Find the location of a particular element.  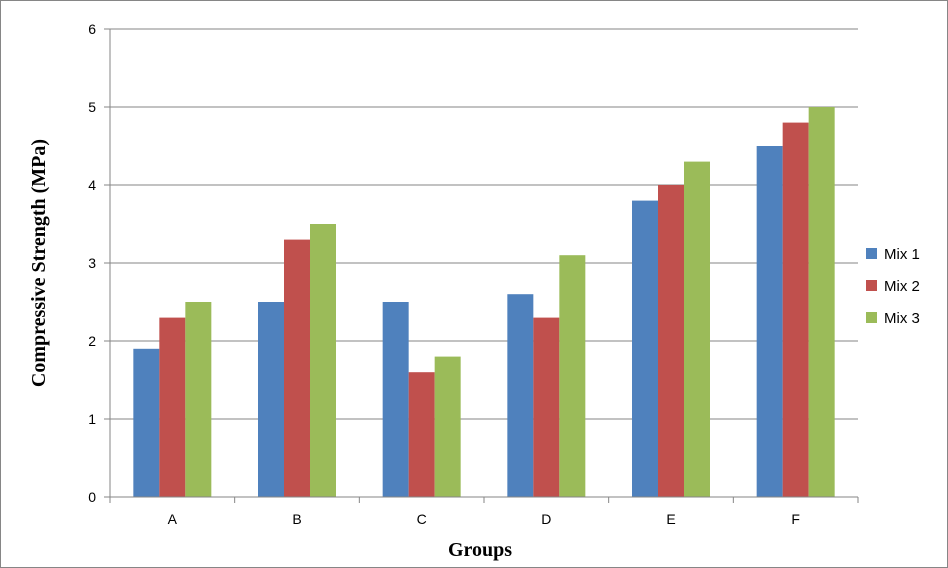

y-tick-labels: 0 1 2 3 4 5 6 is located at coordinates (92, 263).